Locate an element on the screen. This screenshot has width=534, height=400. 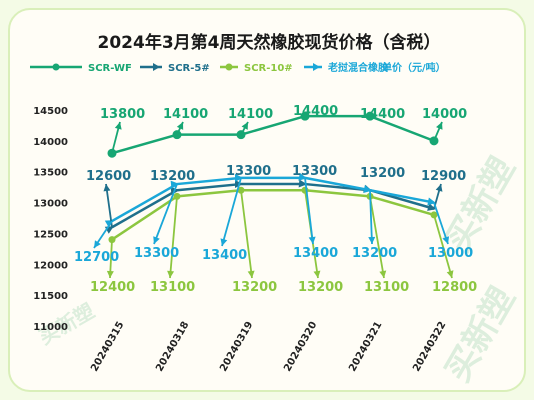
data-label: 12800 is located at coordinates (454, 287).